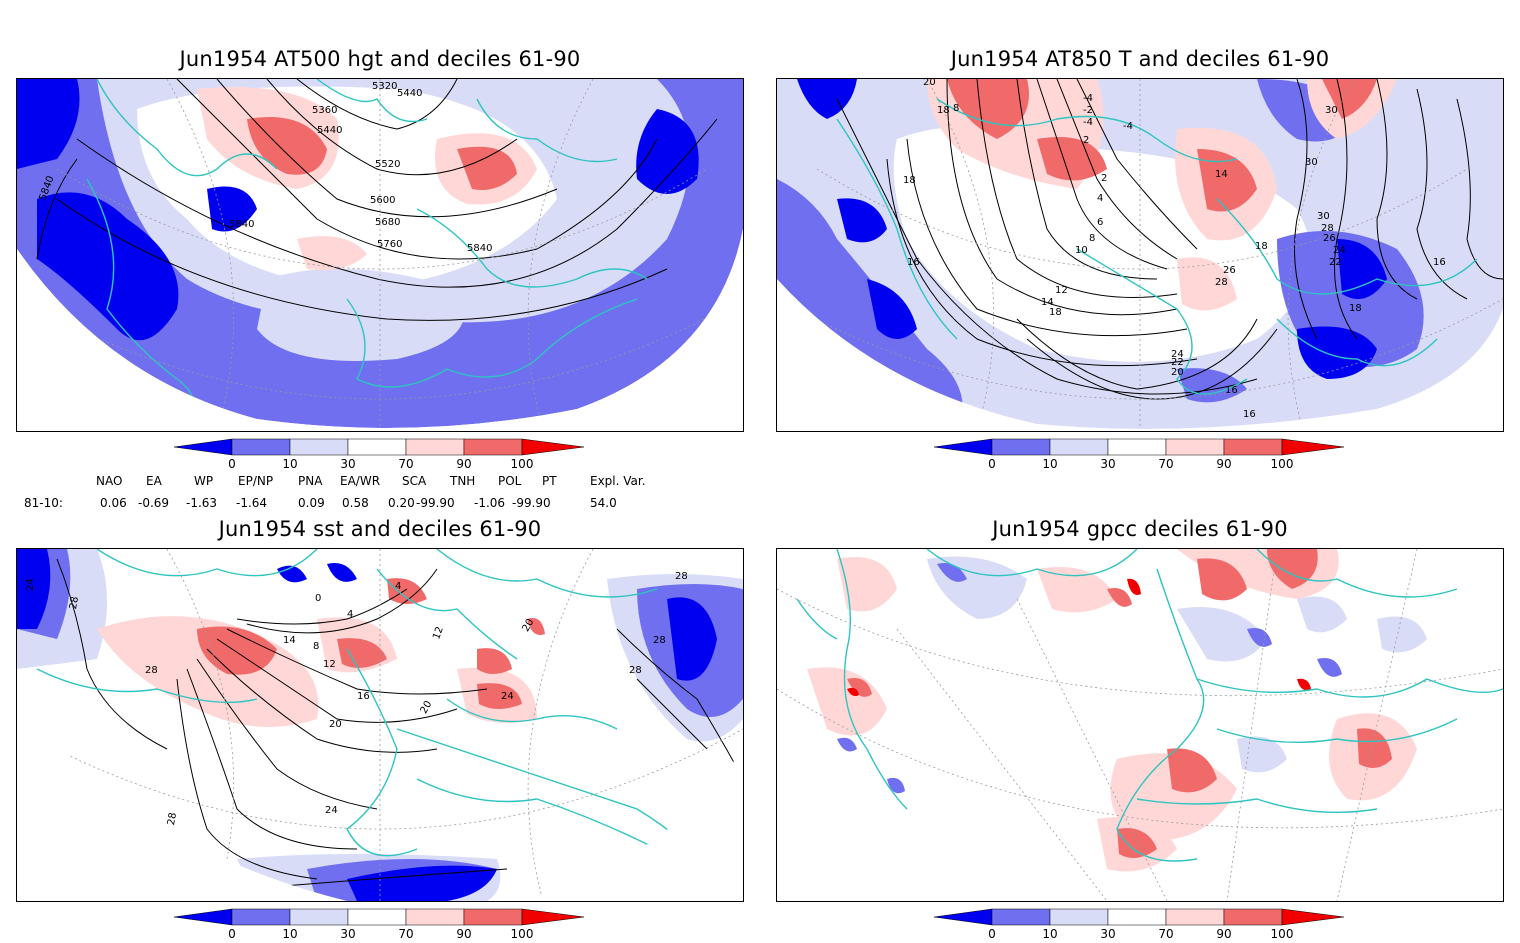 The height and width of the screenshot is (943, 1520). I want to click on panel-title-gpcc: Jun1954 gpcc deciles 61-90, so click(1140, 529).